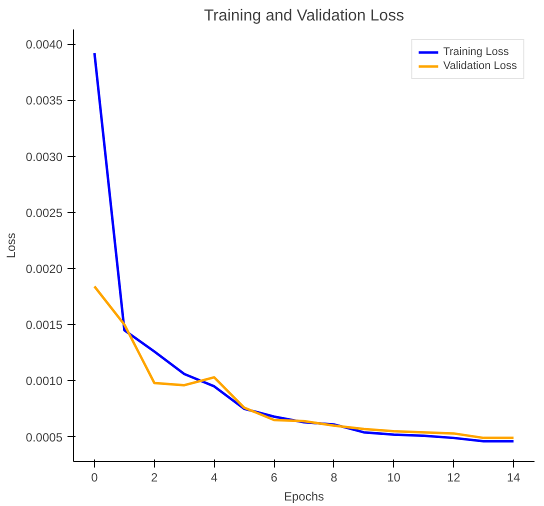 This screenshot has height=506, width=544. What do you see at coordinates (154, 477) in the screenshot?
I see `x-tick-label: 2` at bounding box center [154, 477].